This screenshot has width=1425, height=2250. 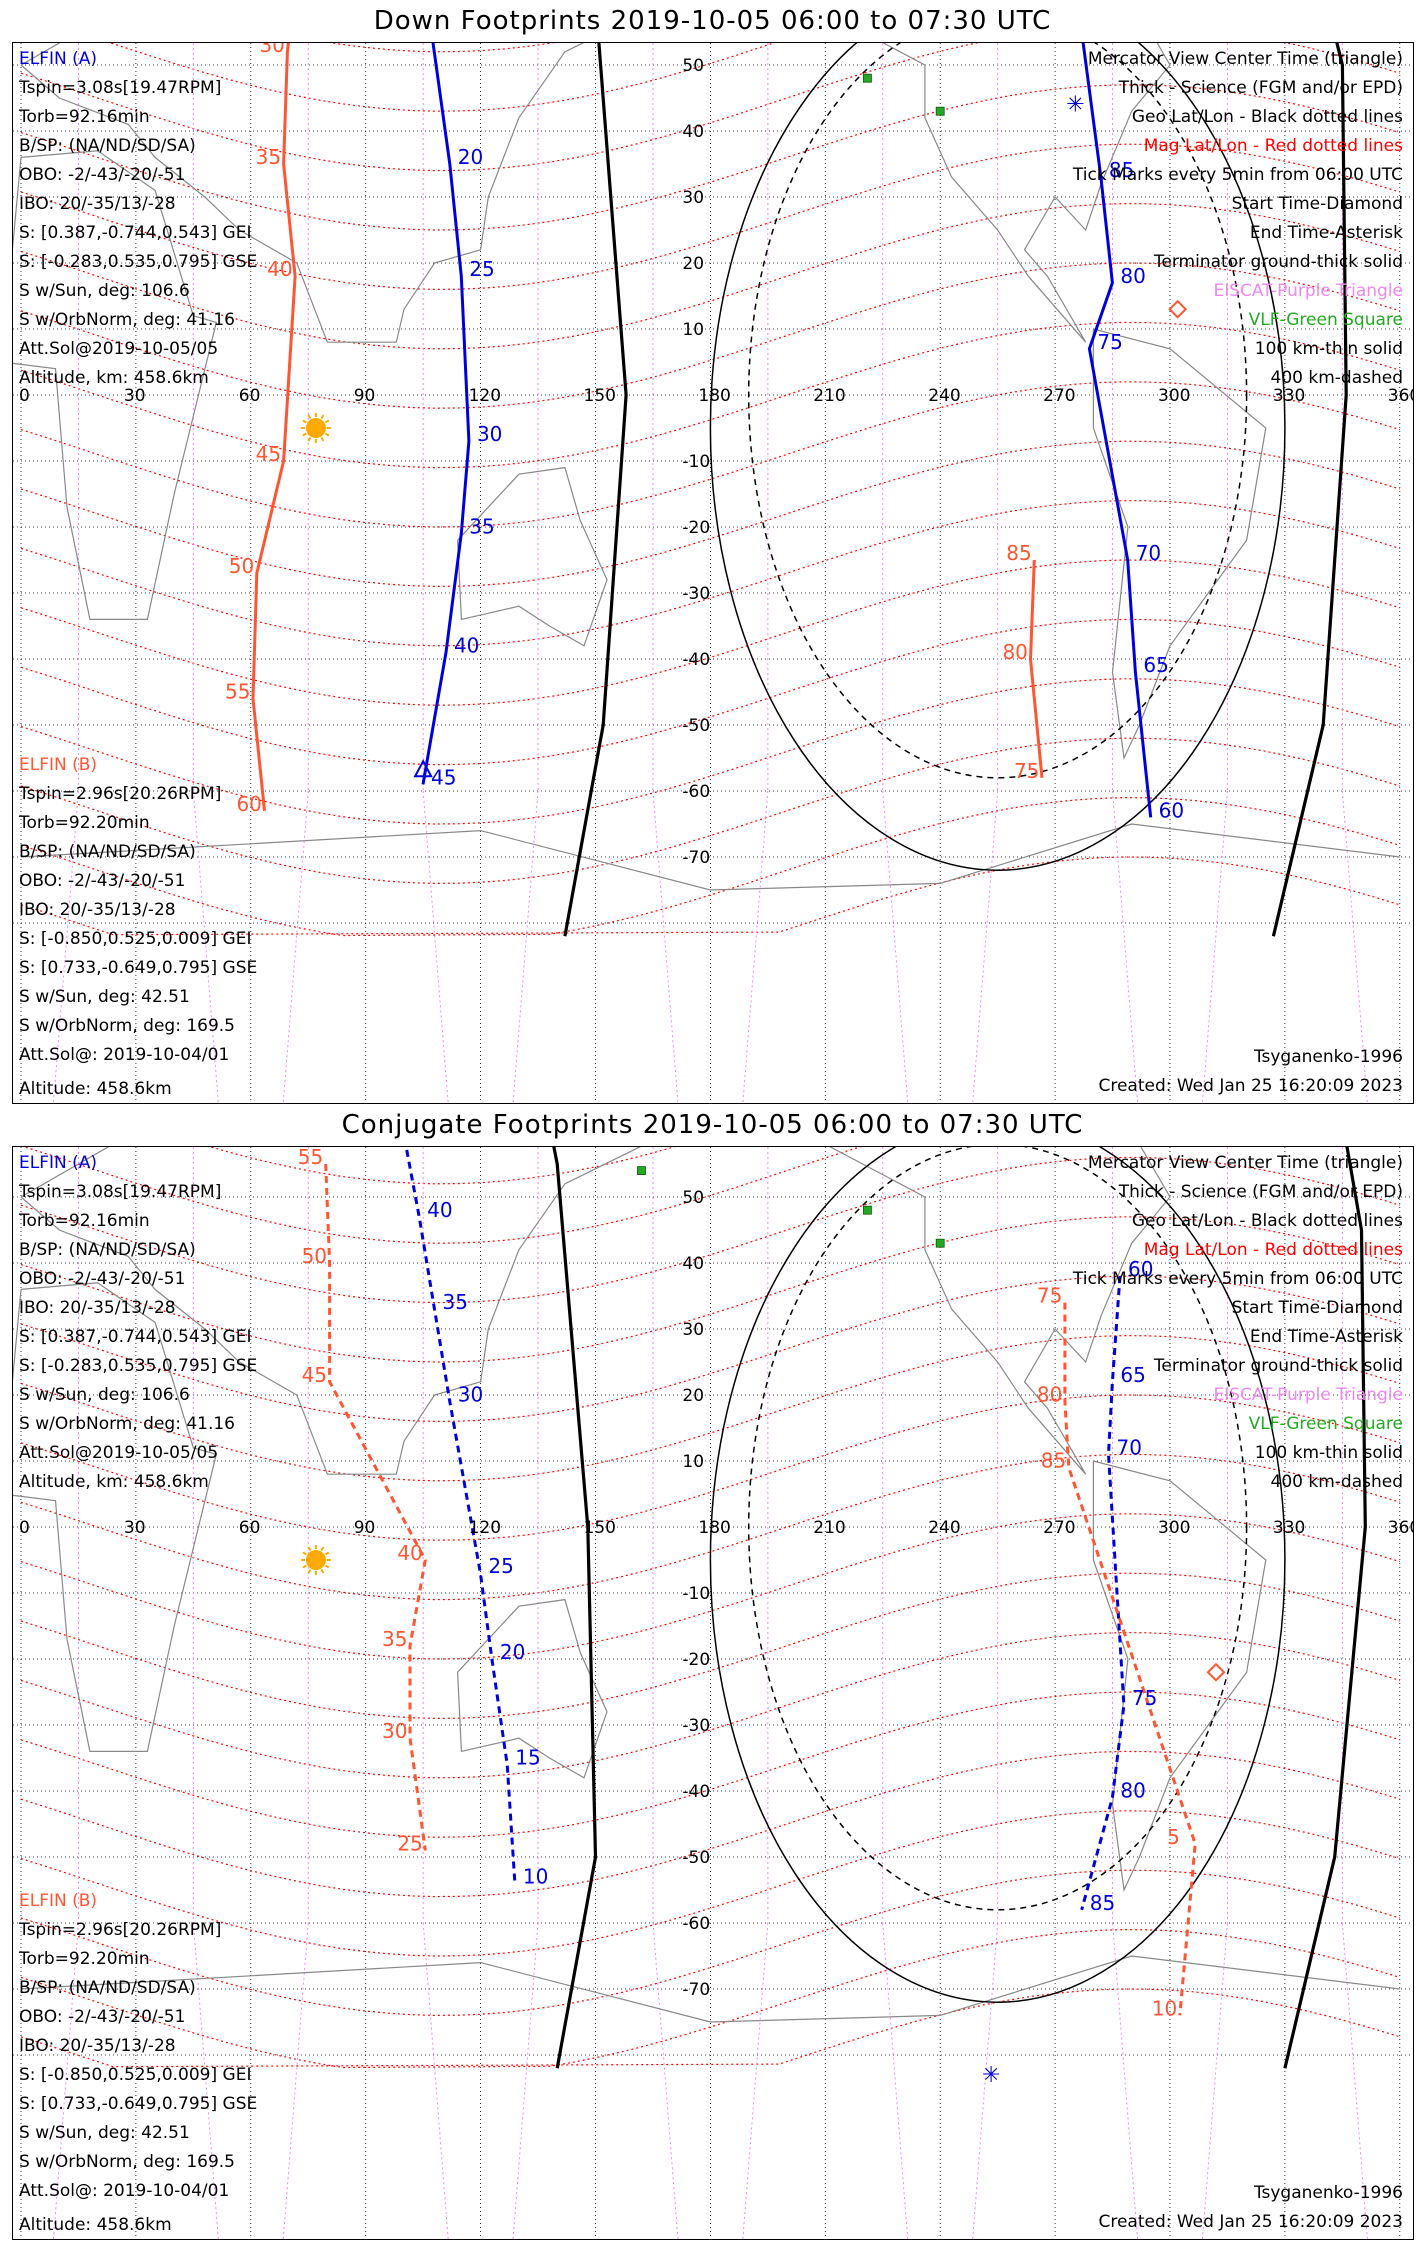 I want to click on sat-a-line: Altitude, km: 458.6km, so click(x=114, y=1482).